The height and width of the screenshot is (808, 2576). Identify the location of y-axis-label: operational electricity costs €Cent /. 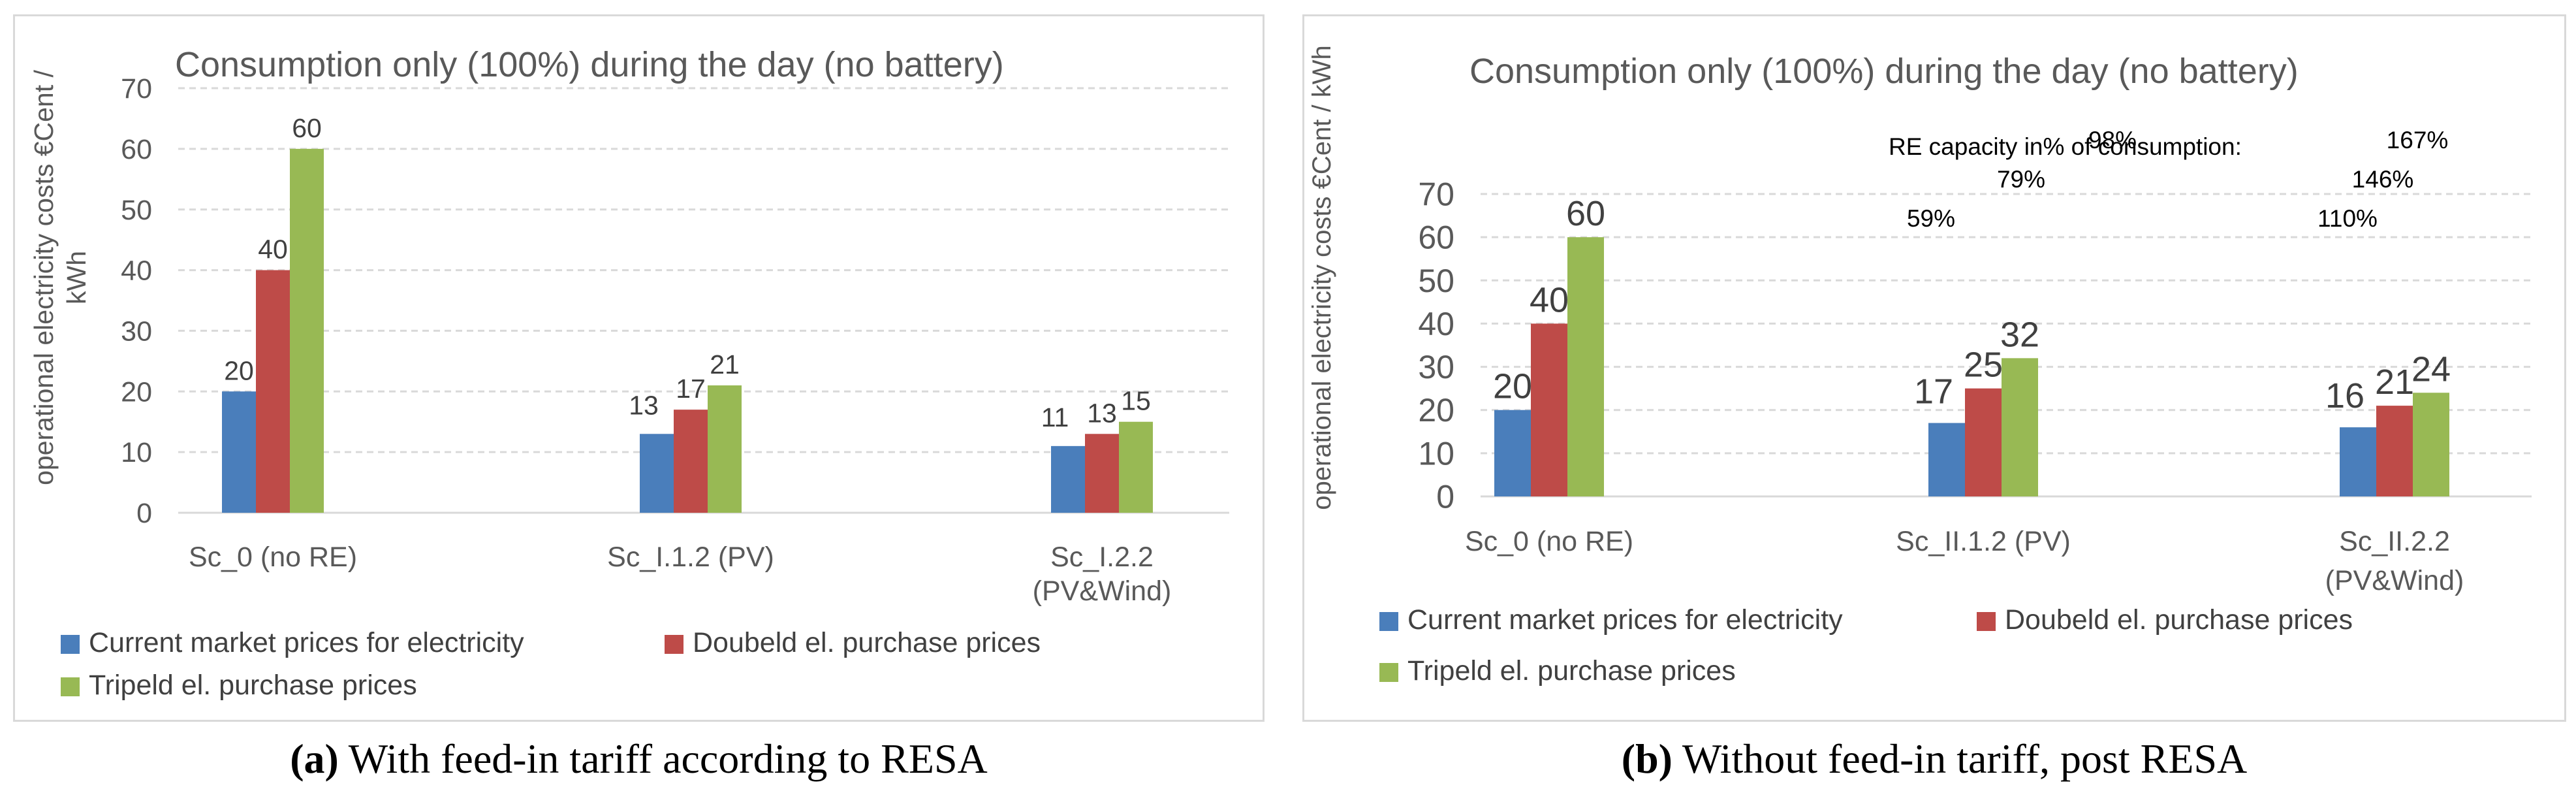
(44, 277).